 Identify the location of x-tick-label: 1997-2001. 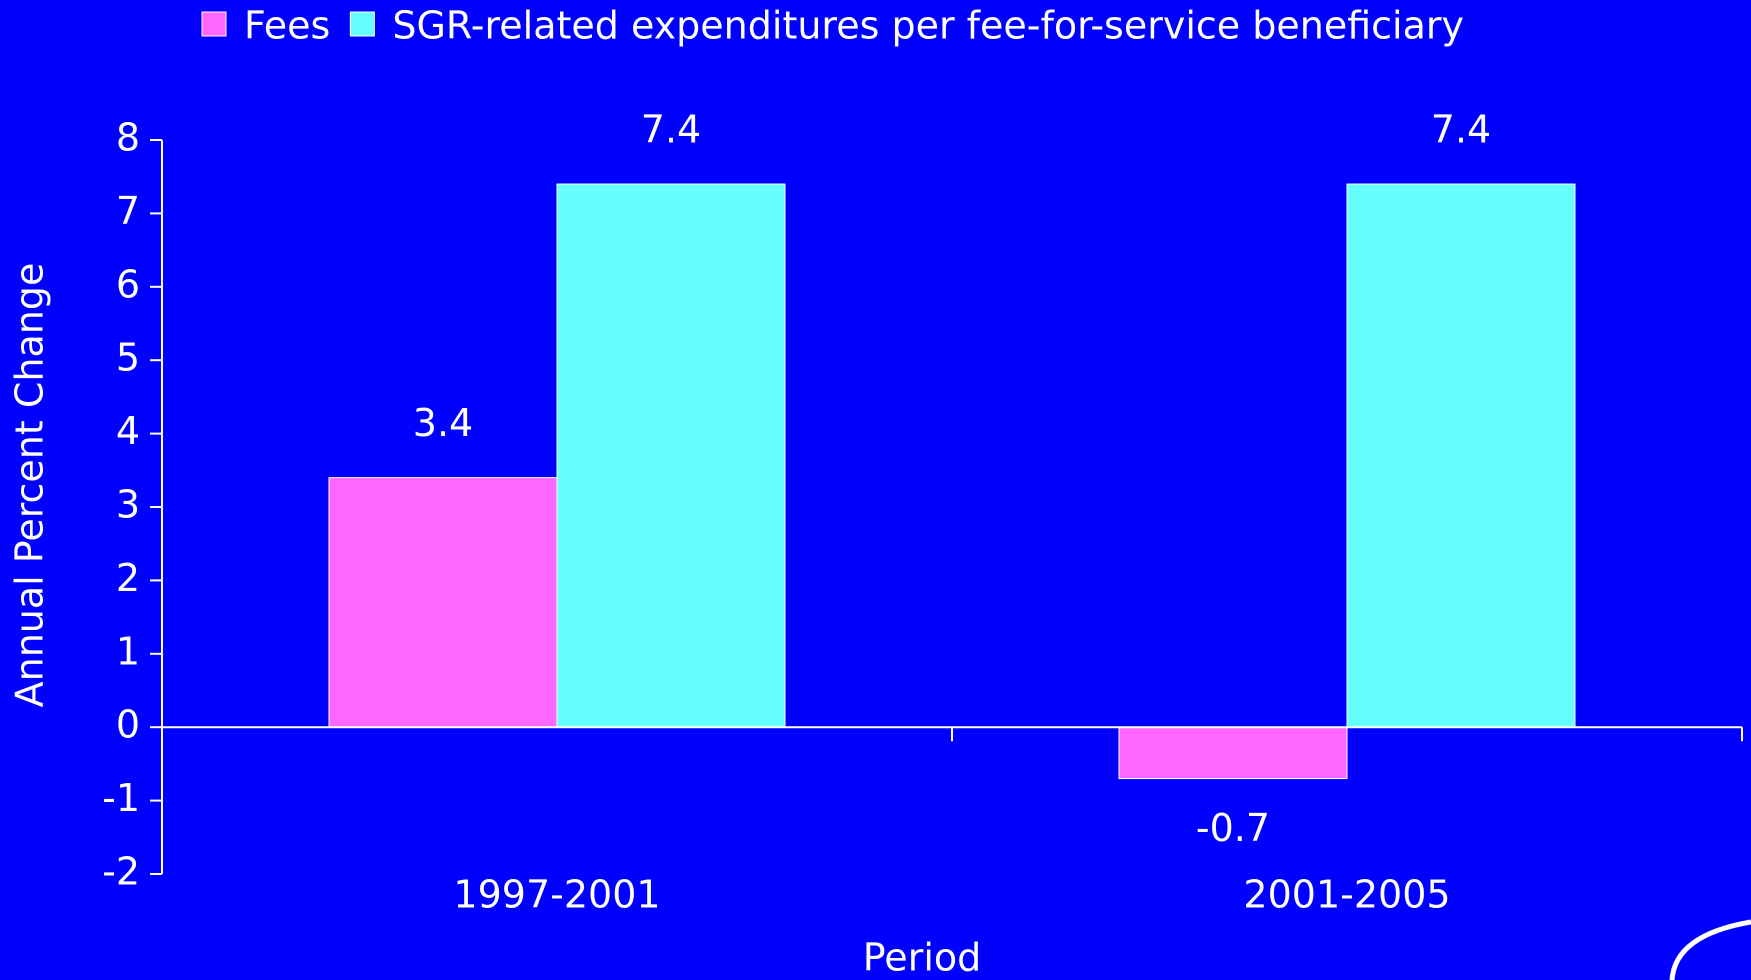
(556, 895).